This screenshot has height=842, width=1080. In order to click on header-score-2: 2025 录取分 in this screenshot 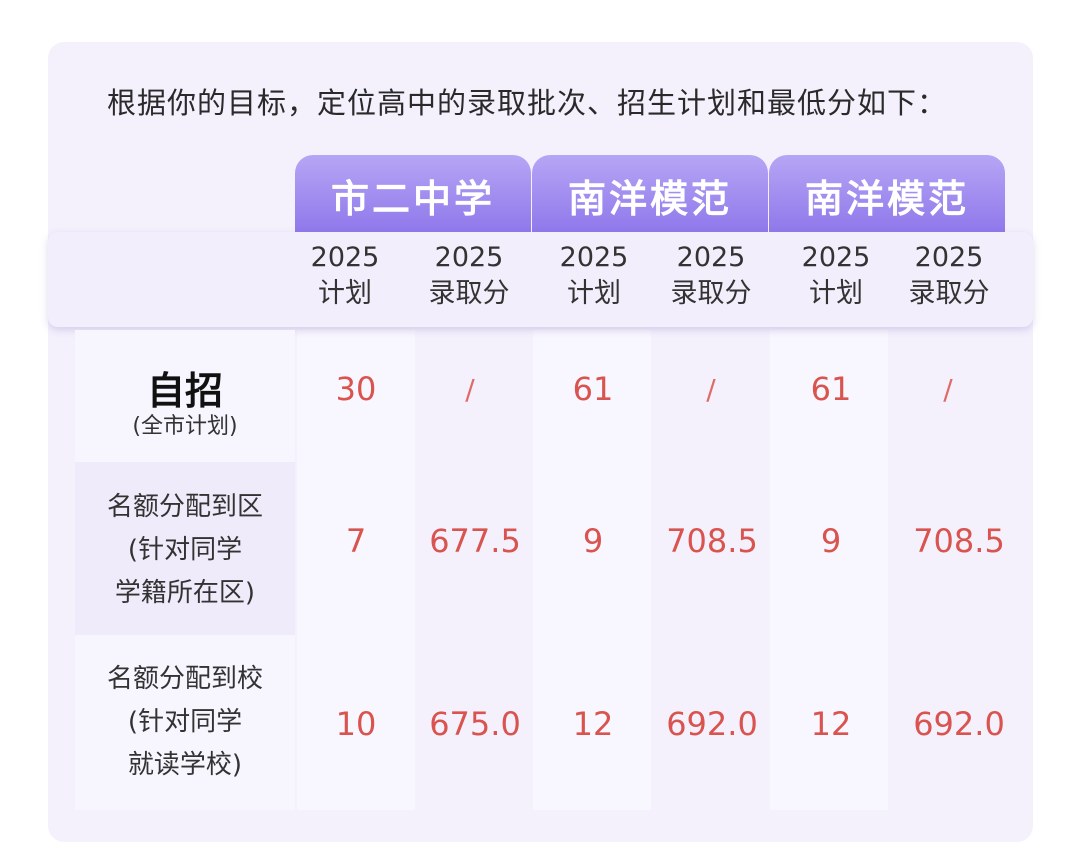, I will do `click(711, 275)`.